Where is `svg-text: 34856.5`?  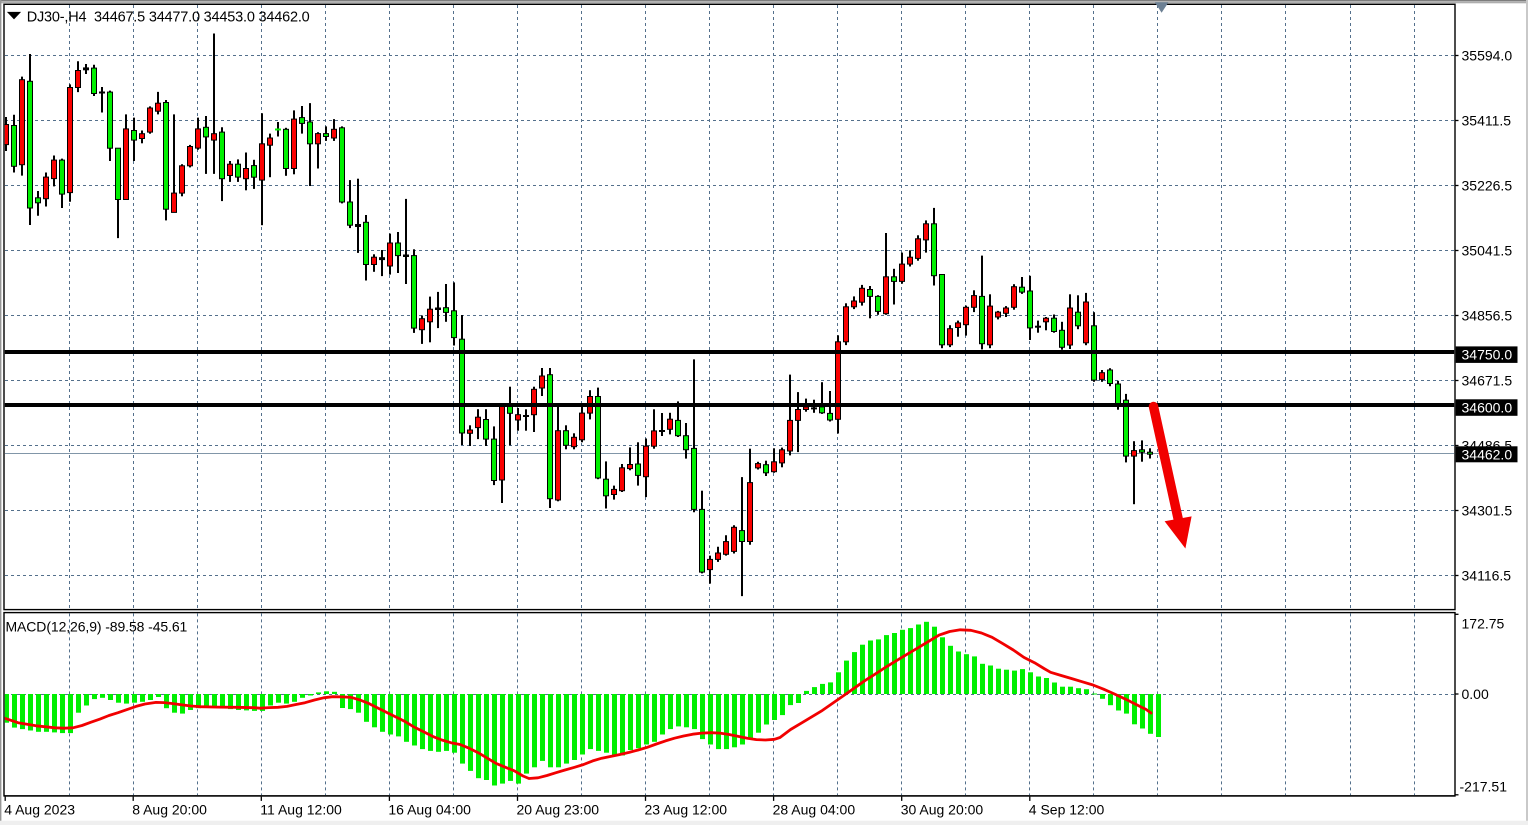 svg-text: 34856.5 is located at coordinates (1487, 316).